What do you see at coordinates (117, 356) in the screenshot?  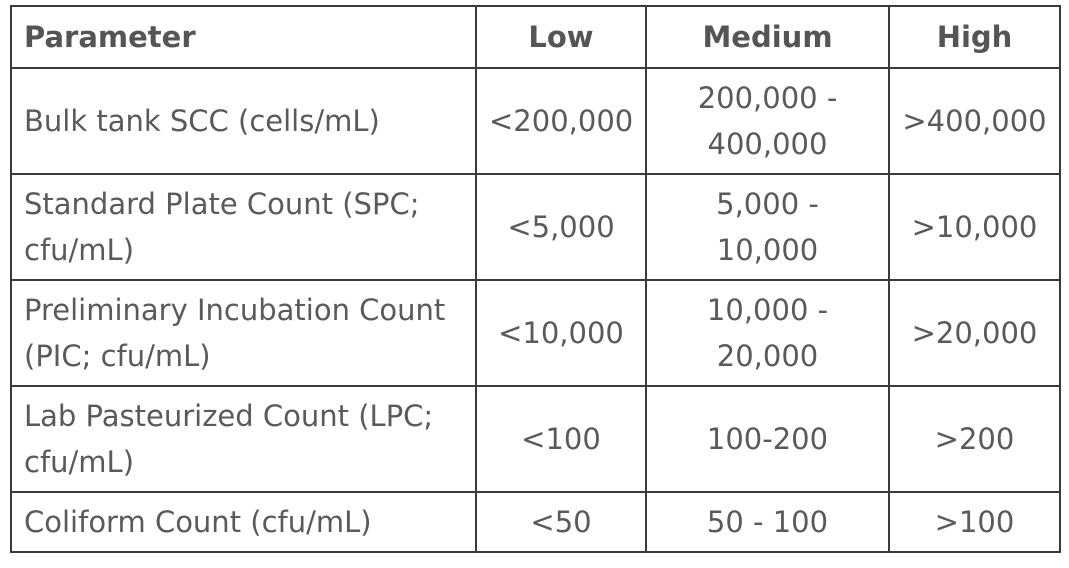 I see `cell-parameter-line2: (PIC; cfu/mL)` at bounding box center [117, 356].